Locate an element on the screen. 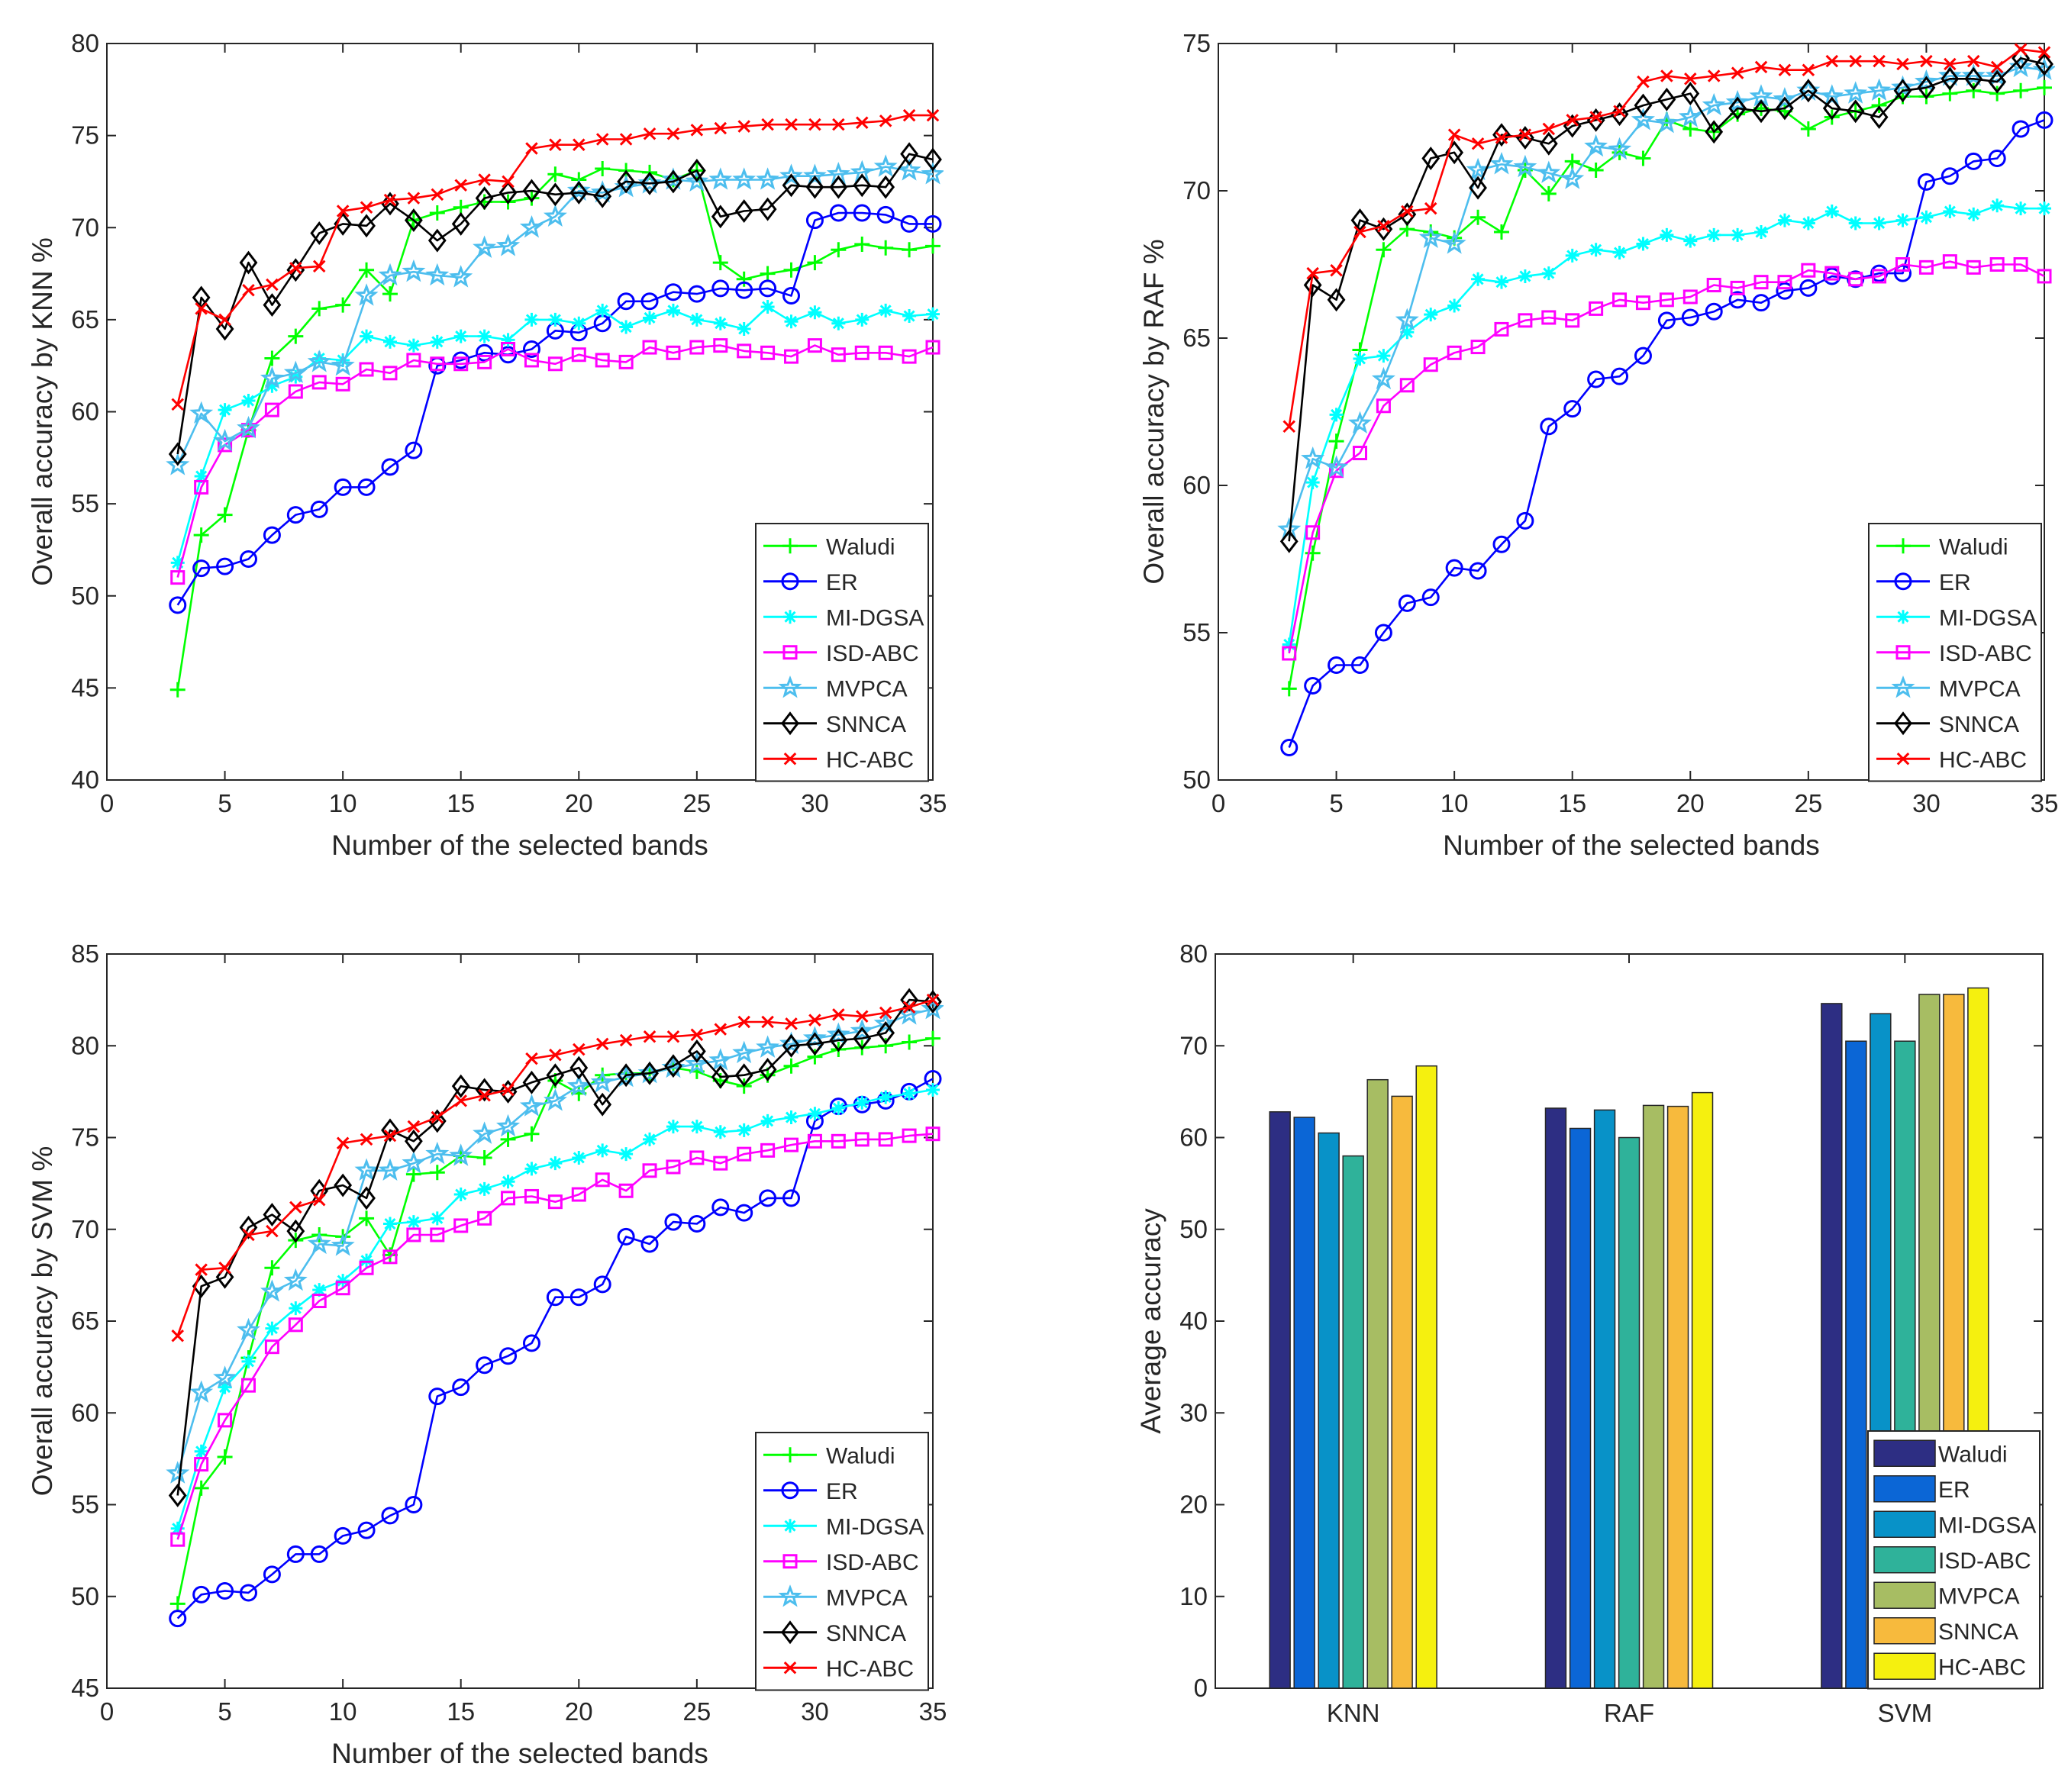  raf-ytick-label: 50 is located at coordinates (1196, 780).